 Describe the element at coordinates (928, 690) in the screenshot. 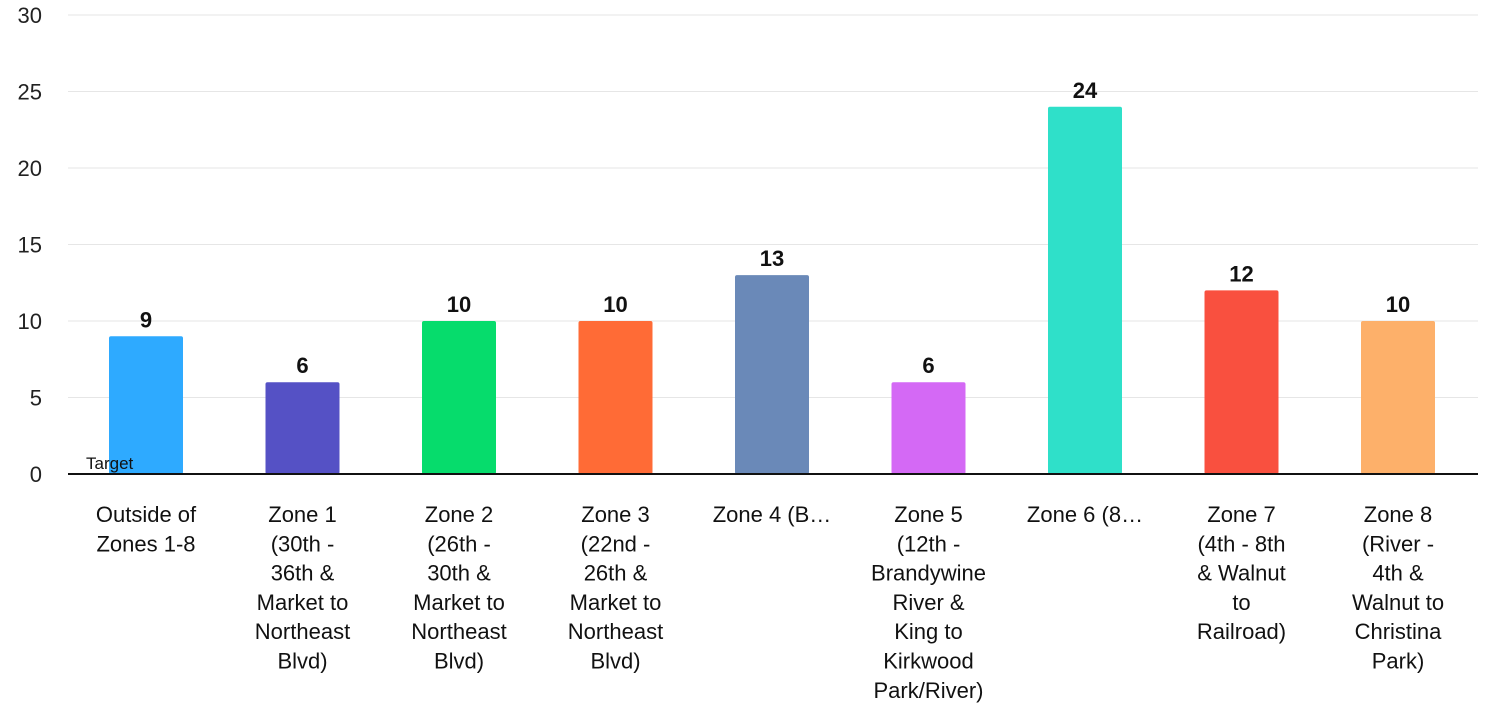

I see `x-tick-label-line: Park/River)` at that location.